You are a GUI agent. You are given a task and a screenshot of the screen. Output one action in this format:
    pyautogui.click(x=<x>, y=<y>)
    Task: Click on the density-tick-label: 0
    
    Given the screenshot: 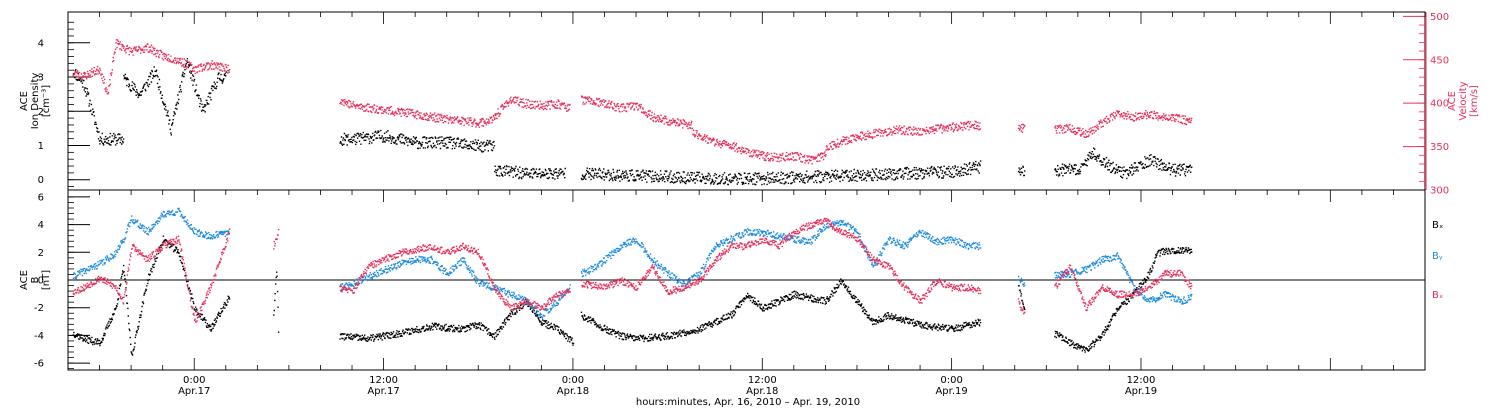 What is the action you would take?
    pyautogui.click(x=41, y=180)
    